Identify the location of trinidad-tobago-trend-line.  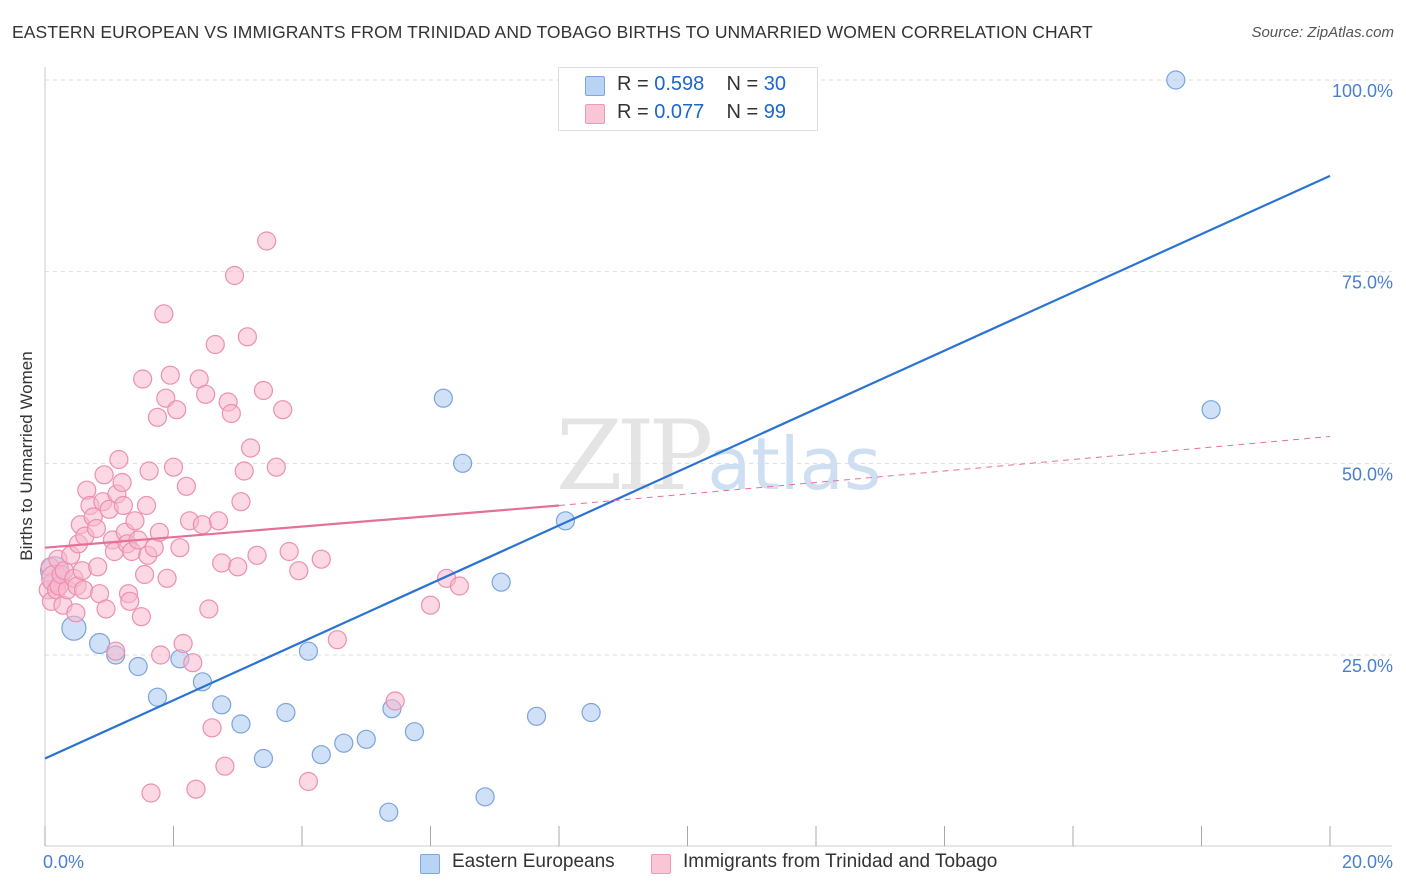
(302, 526).